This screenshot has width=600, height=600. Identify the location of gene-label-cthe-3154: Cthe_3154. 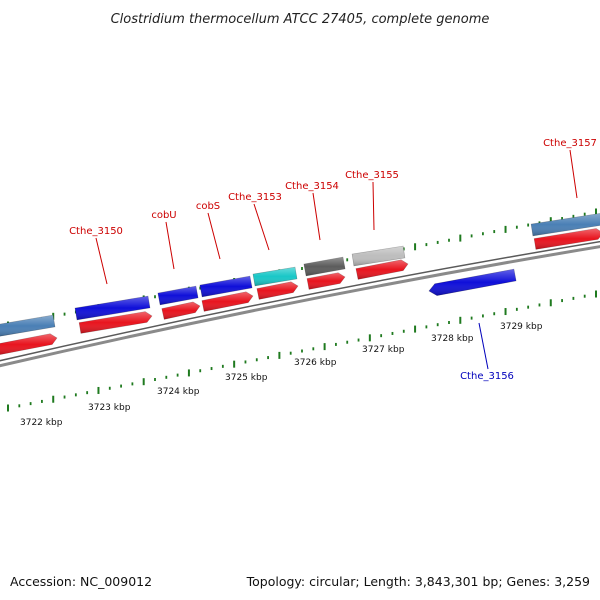
(312, 186).